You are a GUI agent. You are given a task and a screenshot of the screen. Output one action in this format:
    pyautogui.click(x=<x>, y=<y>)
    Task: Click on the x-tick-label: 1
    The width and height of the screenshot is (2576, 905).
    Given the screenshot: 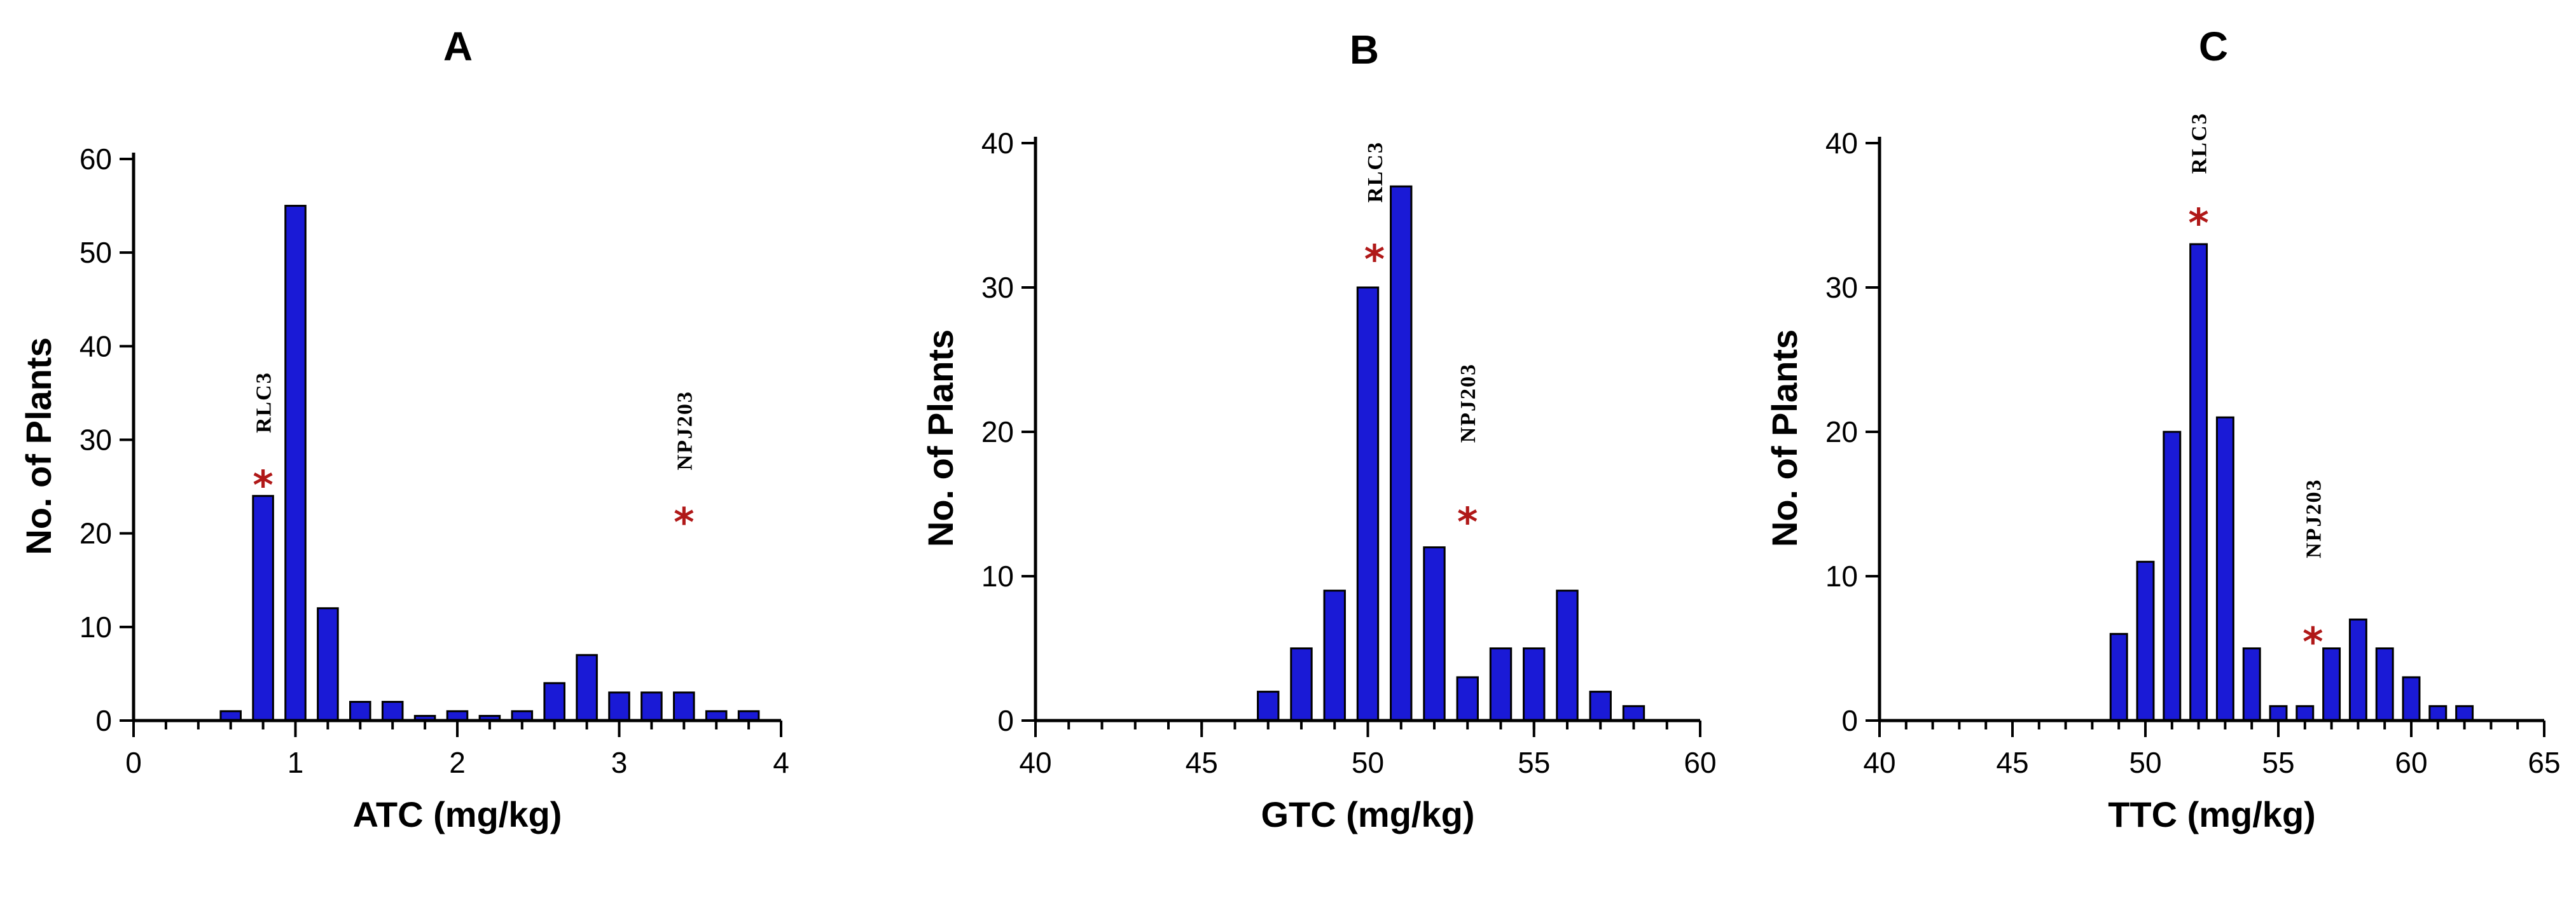 What is the action you would take?
    pyautogui.click(x=295, y=762)
    